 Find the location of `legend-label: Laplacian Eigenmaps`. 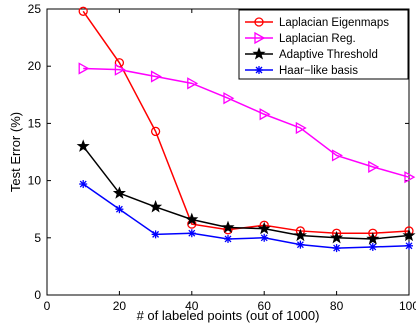

legend-label: Laplacian Eigenmaps is located at coordinates (334, 23).